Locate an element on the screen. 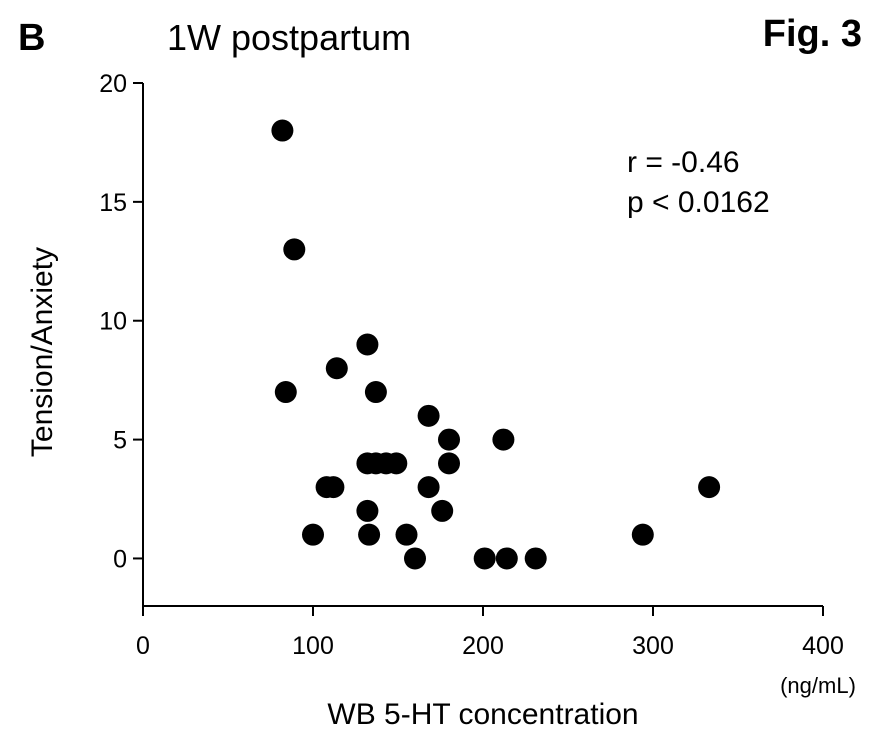 The image size is (876, 736). x-tick-label: 200 is located at coordinates (483, 646).